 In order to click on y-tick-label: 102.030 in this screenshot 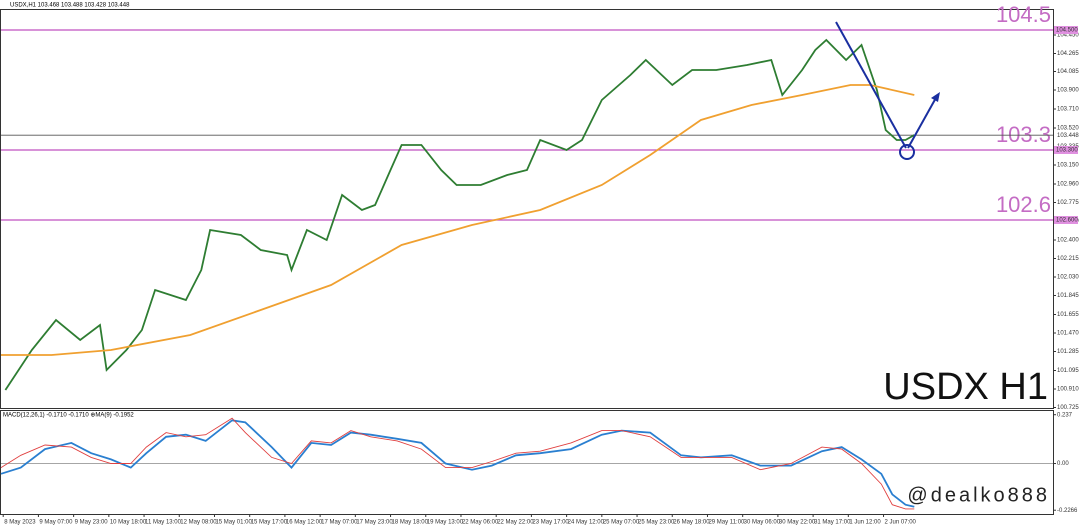, I will do `click(1068, 278)`.